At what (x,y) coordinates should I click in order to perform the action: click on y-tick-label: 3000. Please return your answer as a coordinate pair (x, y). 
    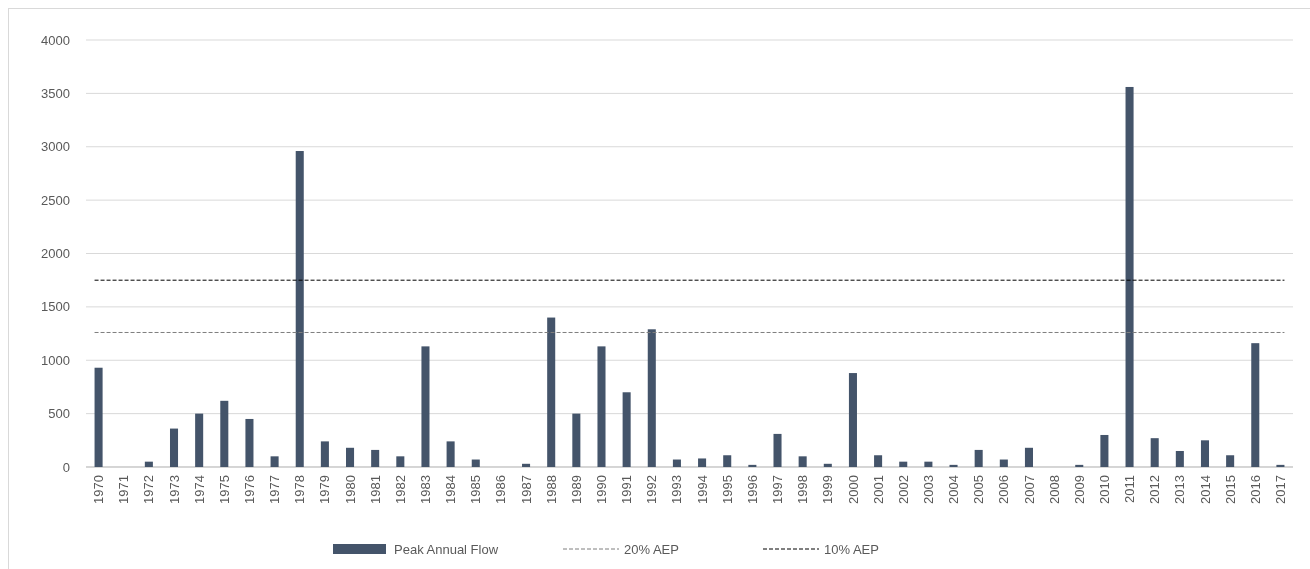
    Looking at the image, I should click on (55, 147).